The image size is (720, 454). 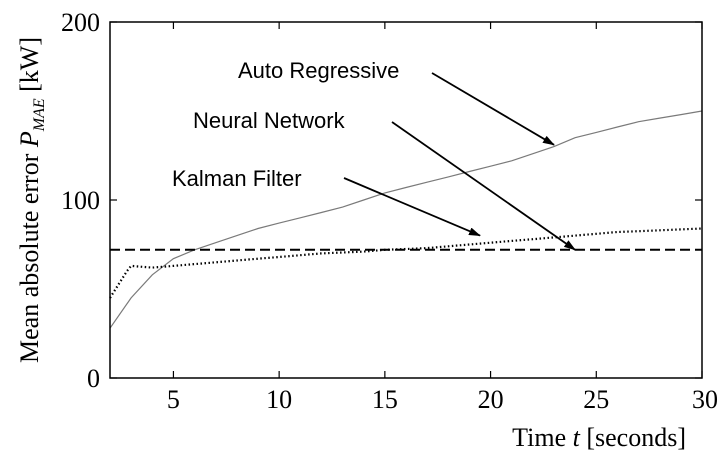 What do you see at coordinates (596, 399) in the screenshot?
I see `x-tick-label: 25` at bounding box center [596, 399].